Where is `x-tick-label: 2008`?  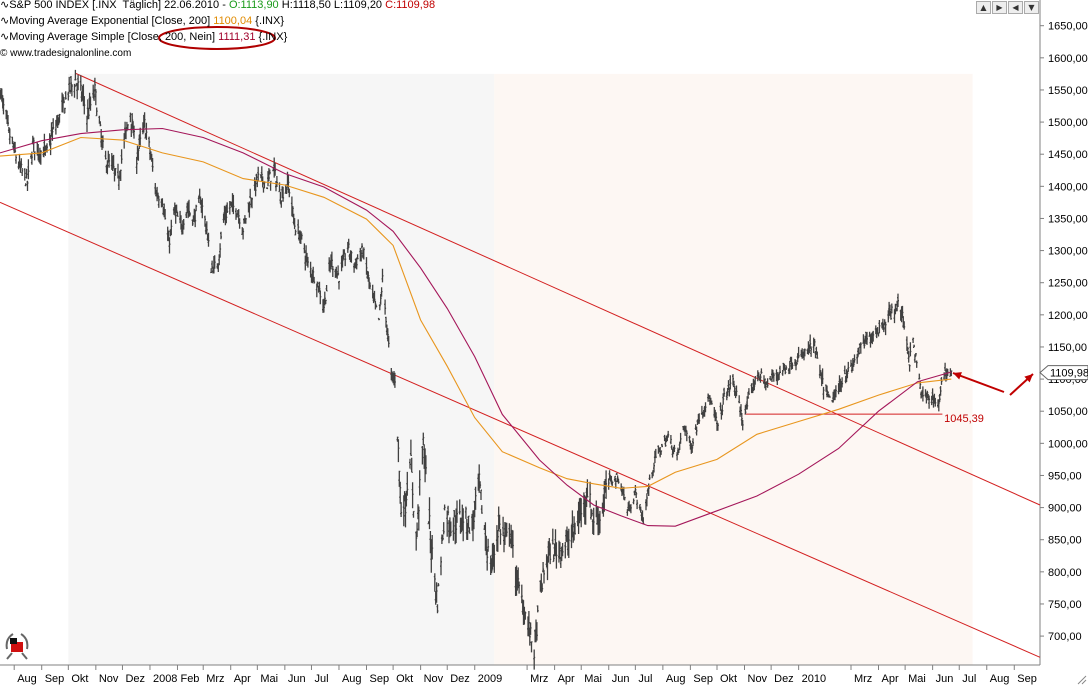 x-tick-label: 2008 is located at coordinates (165, 679).